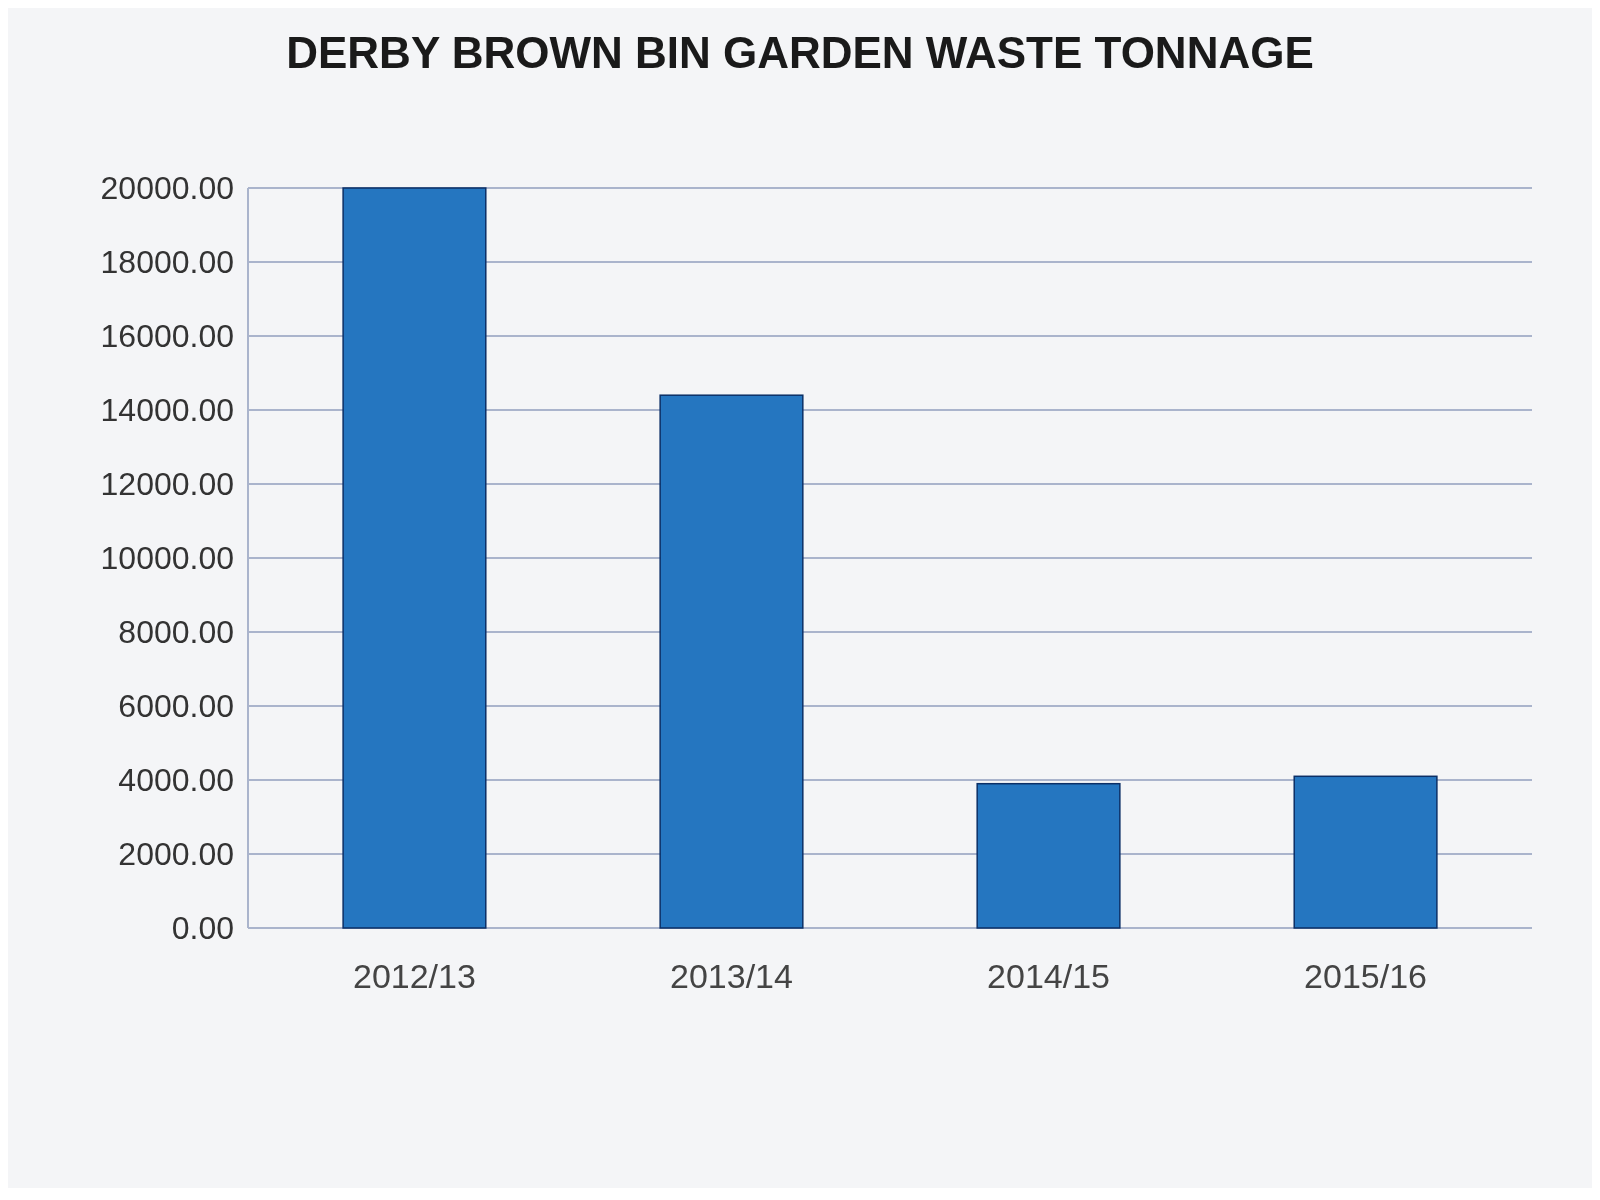  I want to click on y-tick-label: 6000.00, so click(176, 706).